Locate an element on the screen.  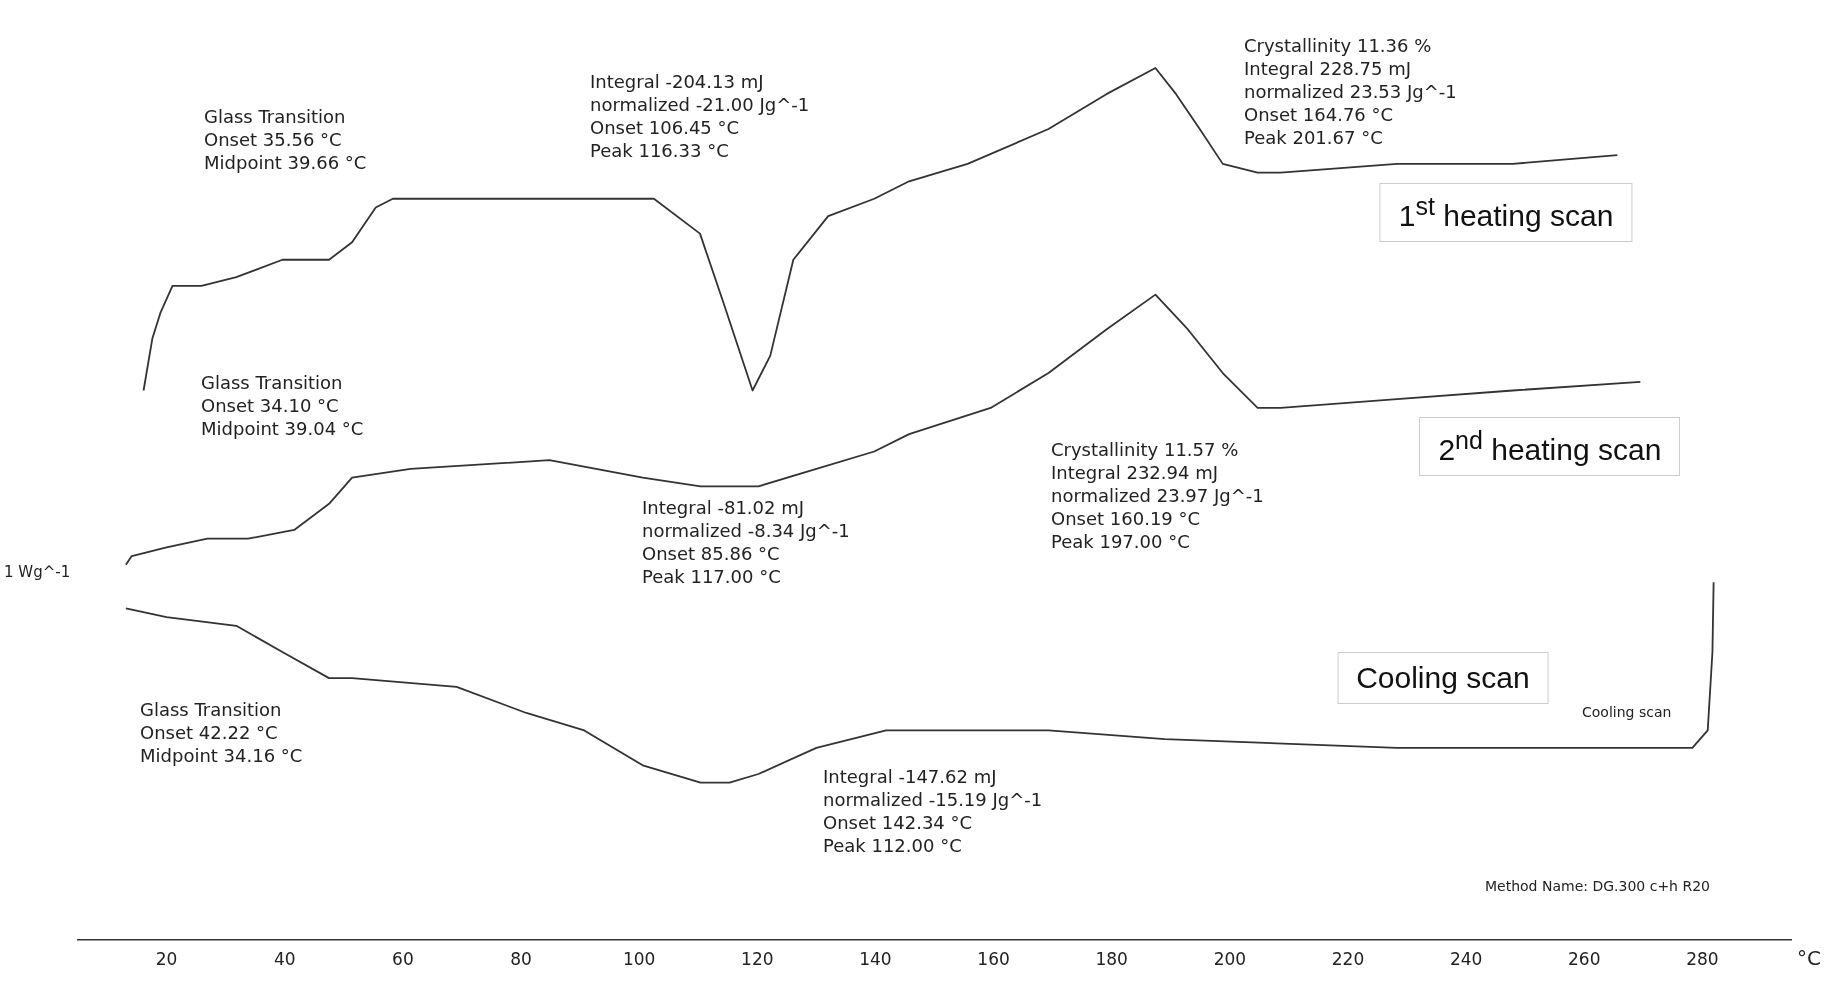
y-axis-title: 1 Wg^-1 is located at coordinates (37, 572).